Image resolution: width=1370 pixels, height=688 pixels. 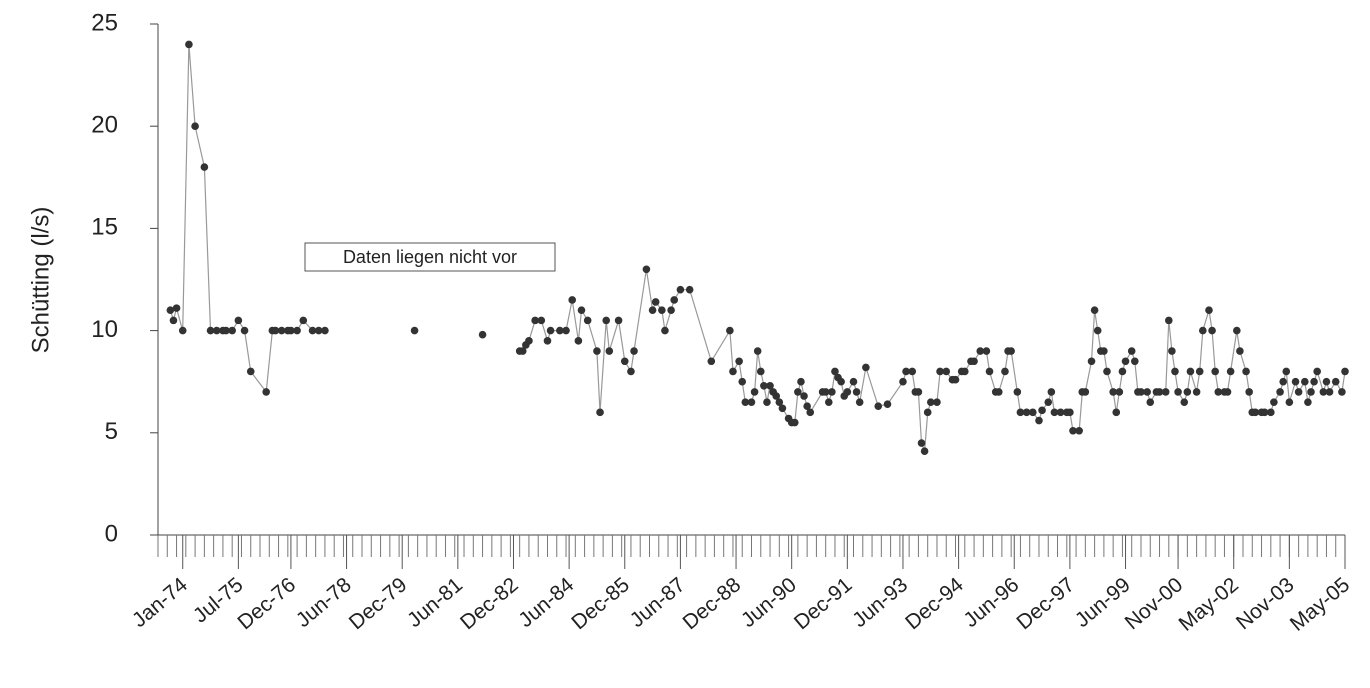 What do you see at coordinates (1154, 603) in the screenshot?
I see `x-tick-label: Nov-00` at bounding box center [1154, 603].